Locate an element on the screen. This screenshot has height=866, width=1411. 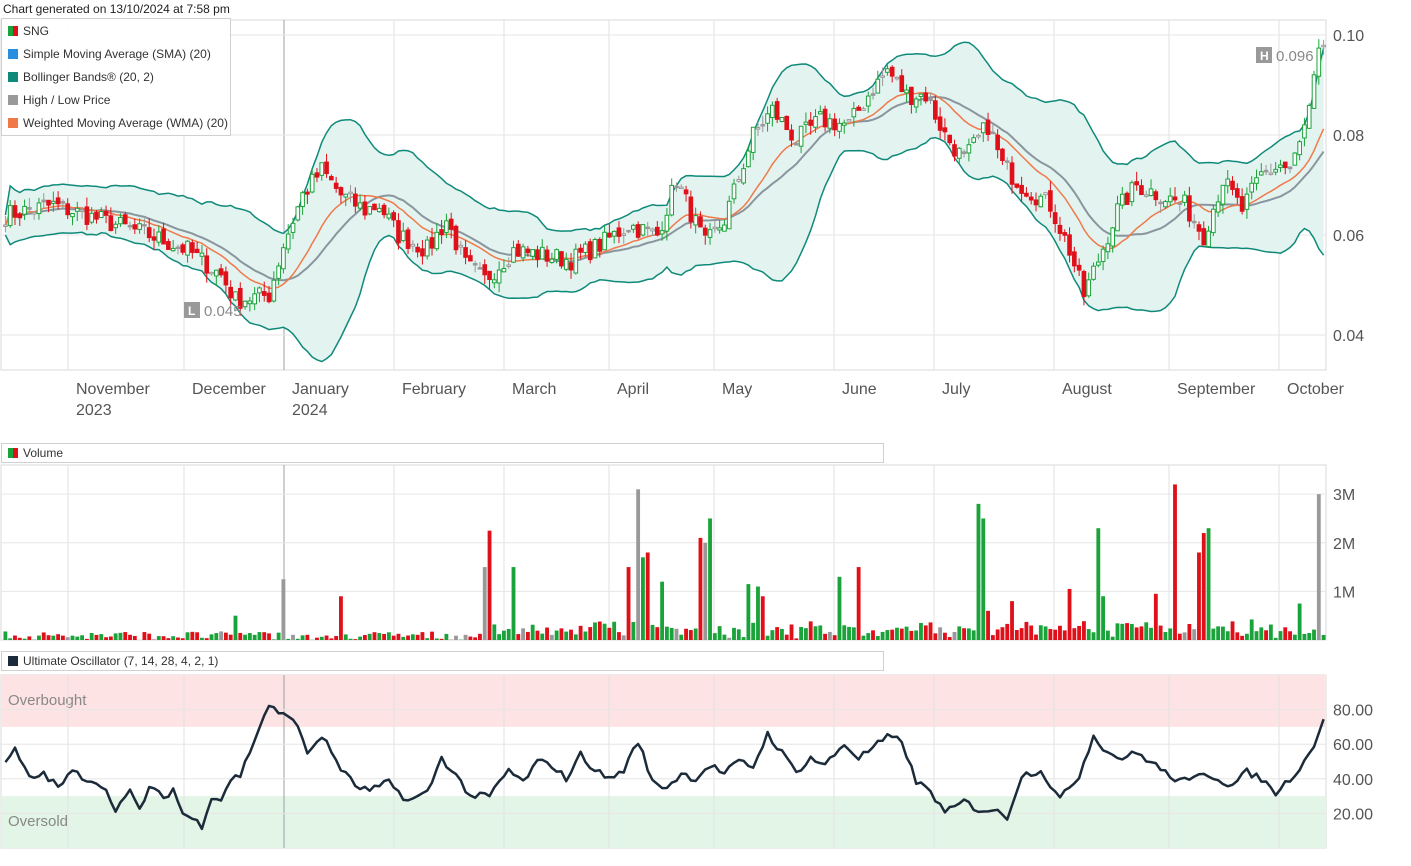
month-label-december: December is located at coordinates (229, 389).